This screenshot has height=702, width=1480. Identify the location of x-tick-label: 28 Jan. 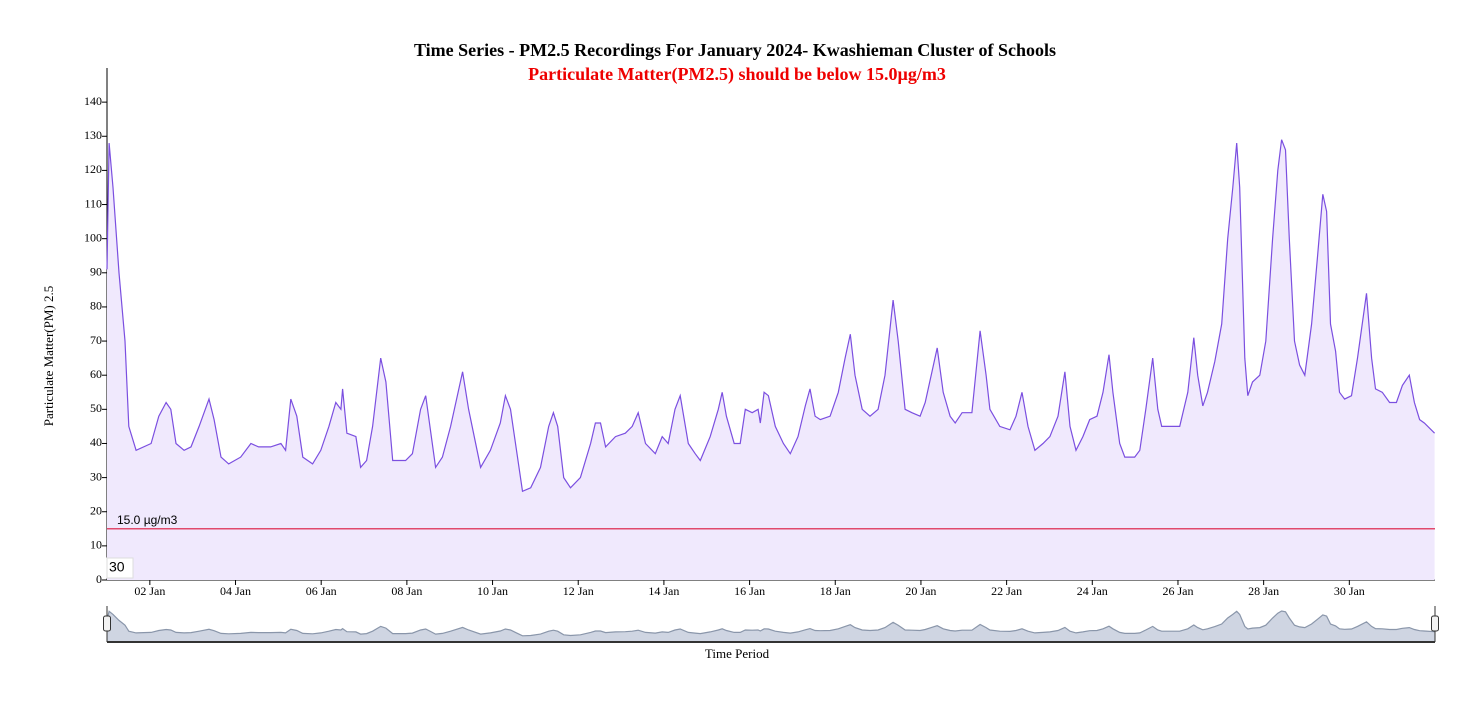
(1263, 591).